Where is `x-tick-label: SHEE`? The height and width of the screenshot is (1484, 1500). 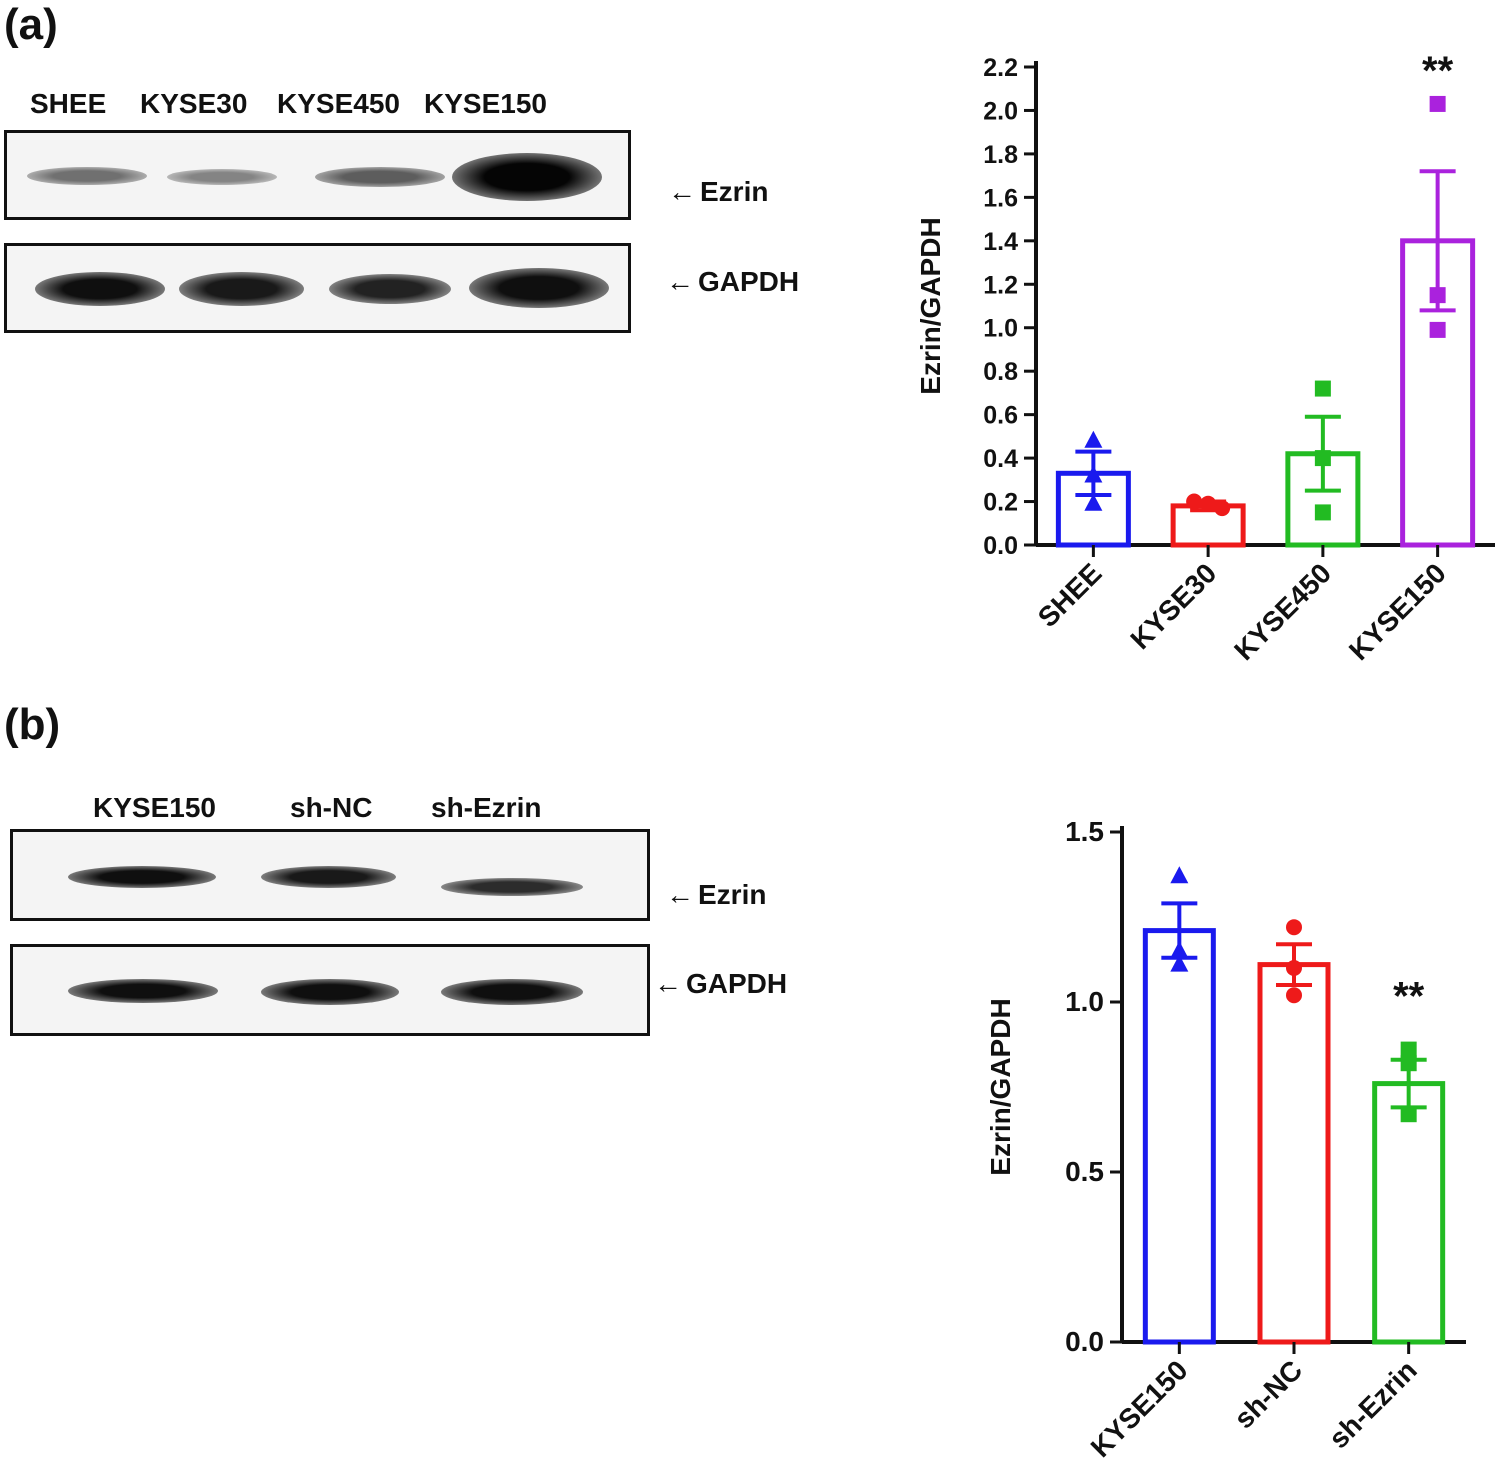 x-tick-label: SHEE is located at coordinates (1070, 595).